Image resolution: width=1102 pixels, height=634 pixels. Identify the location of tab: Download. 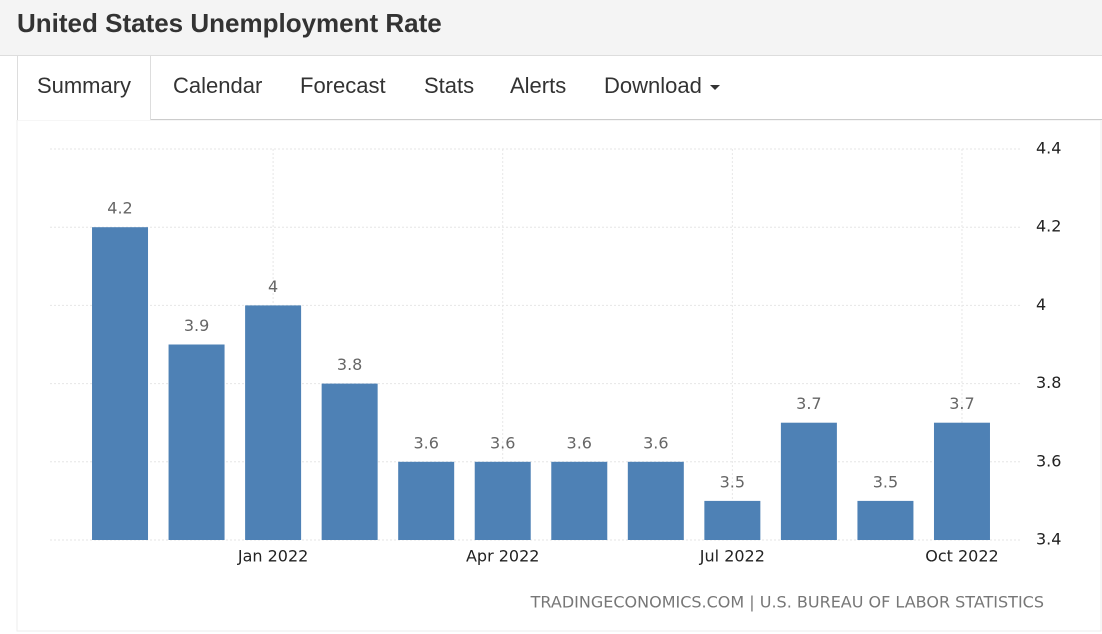
(662, 88).